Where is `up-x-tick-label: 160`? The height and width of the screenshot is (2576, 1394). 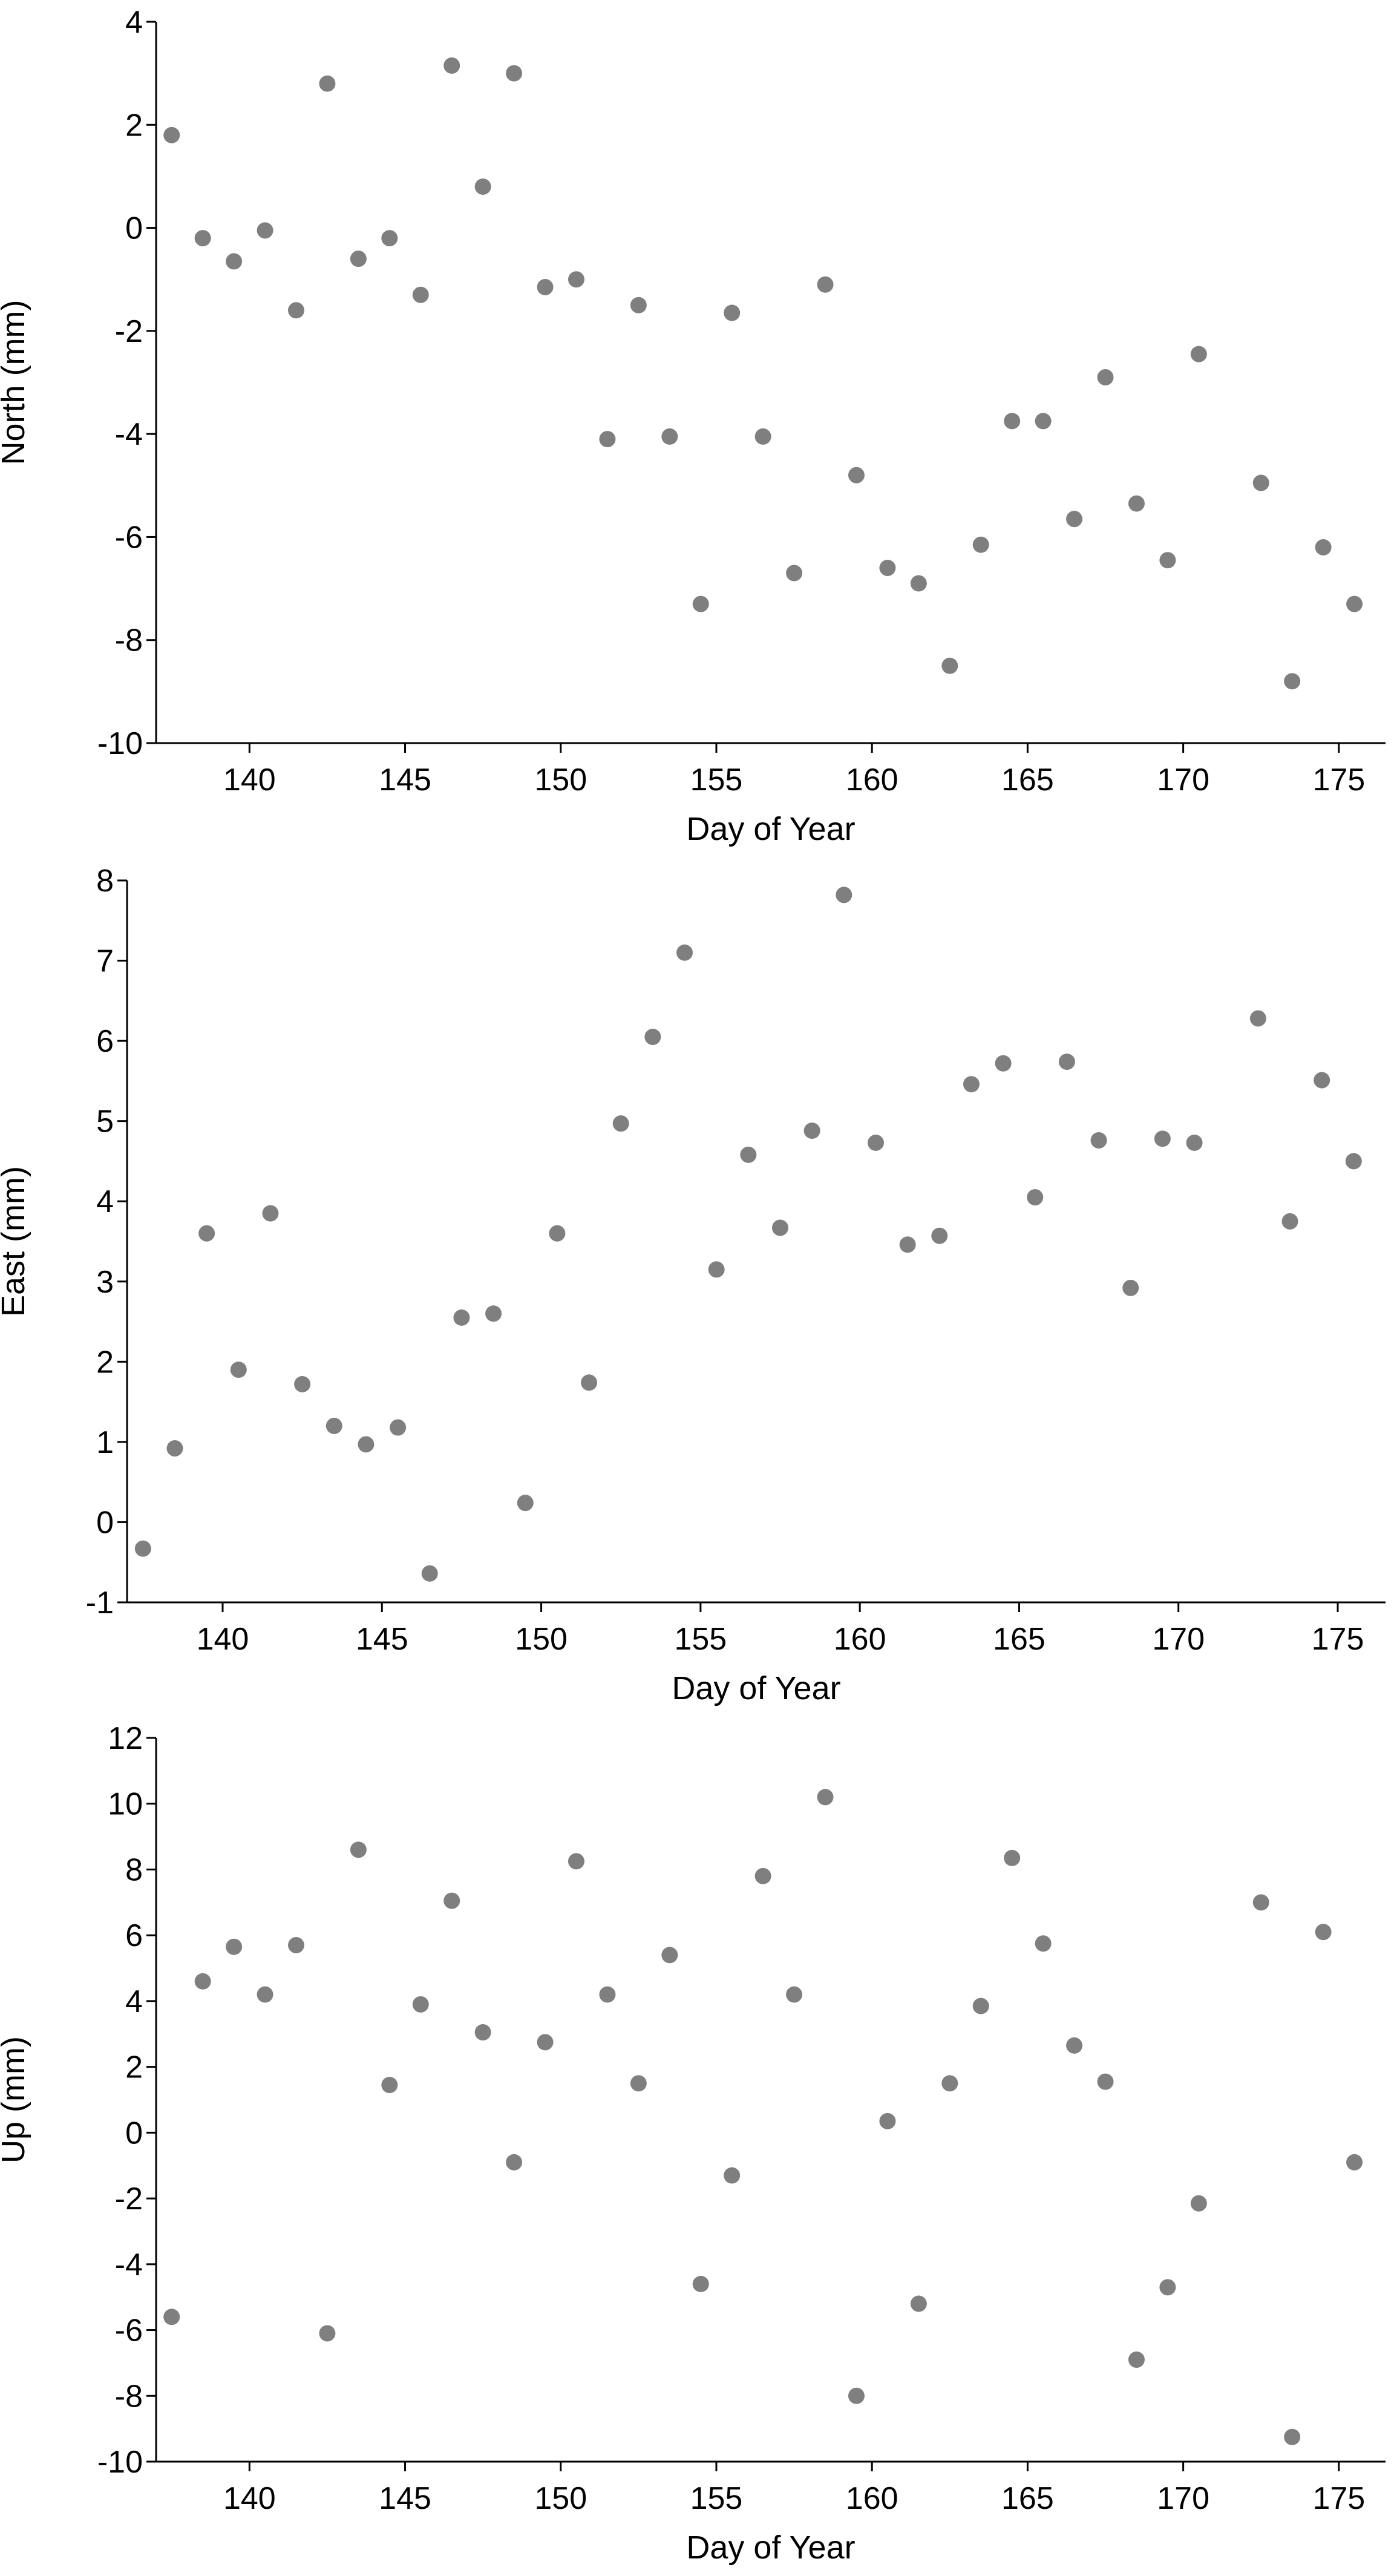 up-x-tick-label: 160 is located at coordinates (872, 2498).